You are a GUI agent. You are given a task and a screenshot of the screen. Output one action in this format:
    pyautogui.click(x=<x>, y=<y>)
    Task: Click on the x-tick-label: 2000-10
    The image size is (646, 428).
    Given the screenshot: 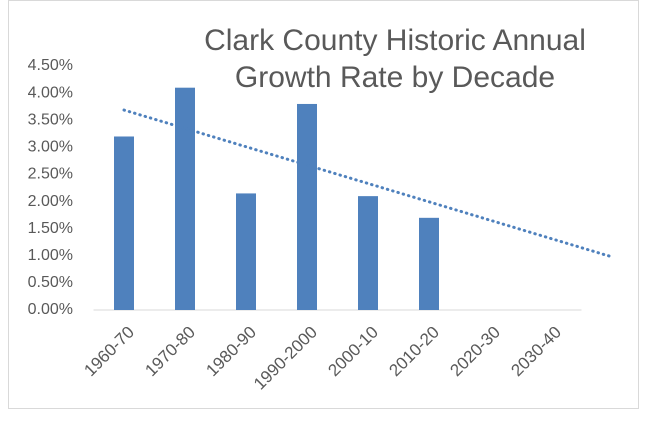 What is the action you would take?
    pyautogui.click(x=353, y=352)
    